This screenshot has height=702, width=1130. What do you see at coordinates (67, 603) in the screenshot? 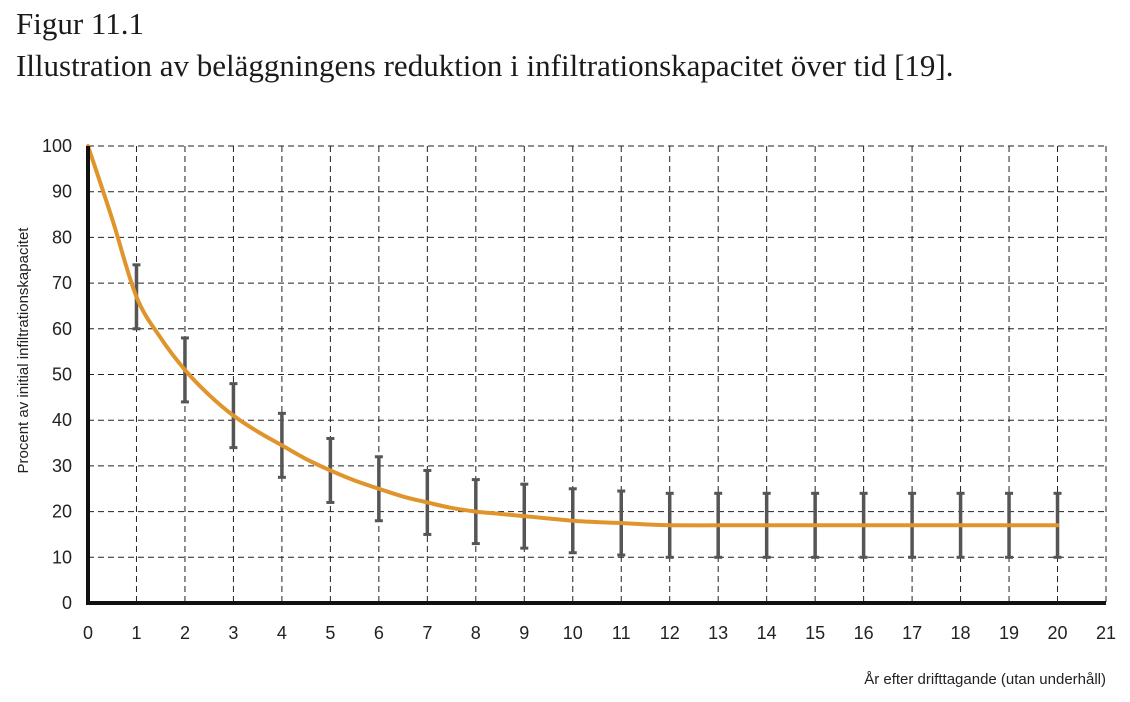
I see `y-tick-label-0: 0` at bounding box center [67, 603].